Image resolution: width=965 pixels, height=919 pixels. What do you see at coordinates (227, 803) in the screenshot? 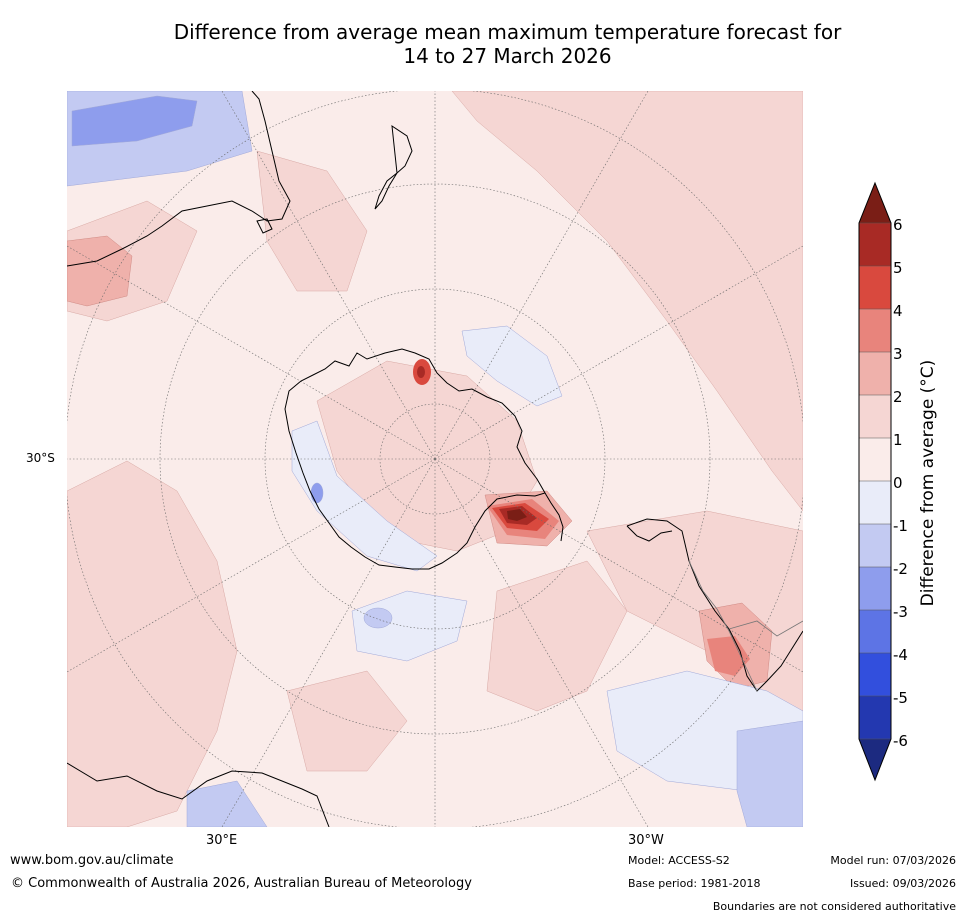
I see `cold-region-south-africa` at bounding box center [227, 803].